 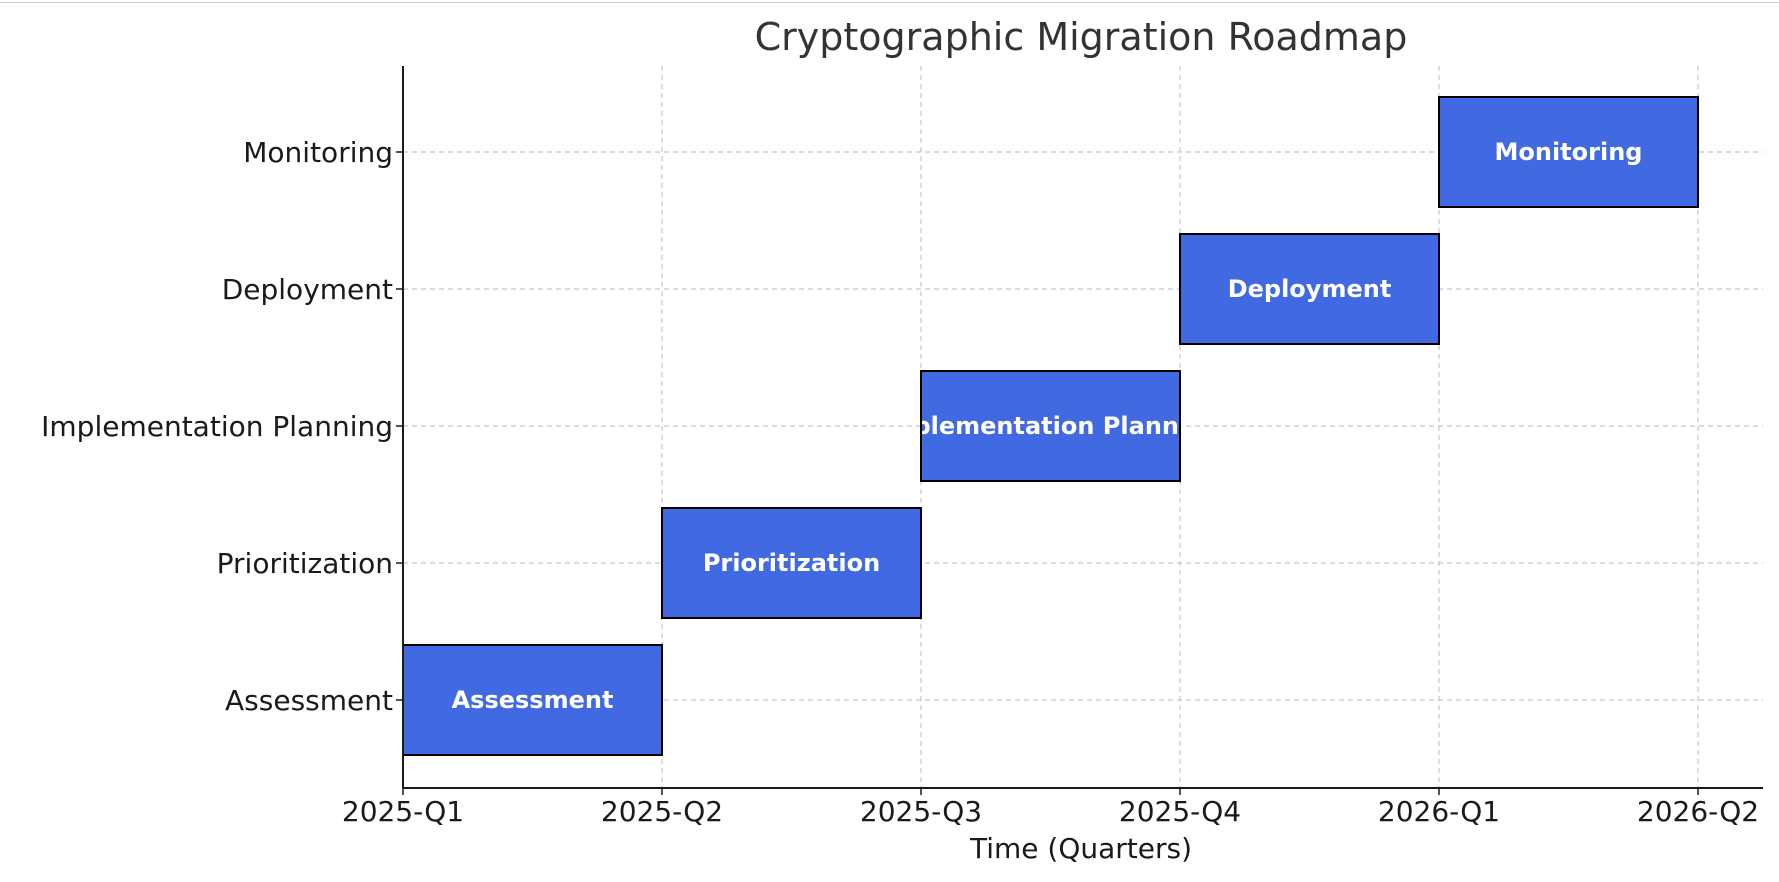 I want to click on y-tick-label: Assessment, so click(x=309, y=700).